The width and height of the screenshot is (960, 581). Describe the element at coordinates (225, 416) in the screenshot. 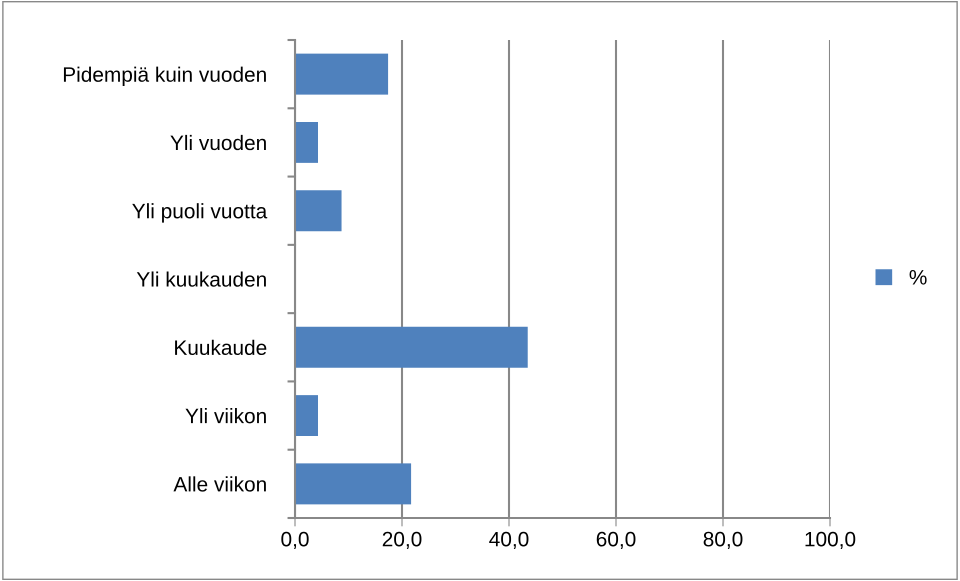

I see `y-tick-label: Yli viikon` at that location.